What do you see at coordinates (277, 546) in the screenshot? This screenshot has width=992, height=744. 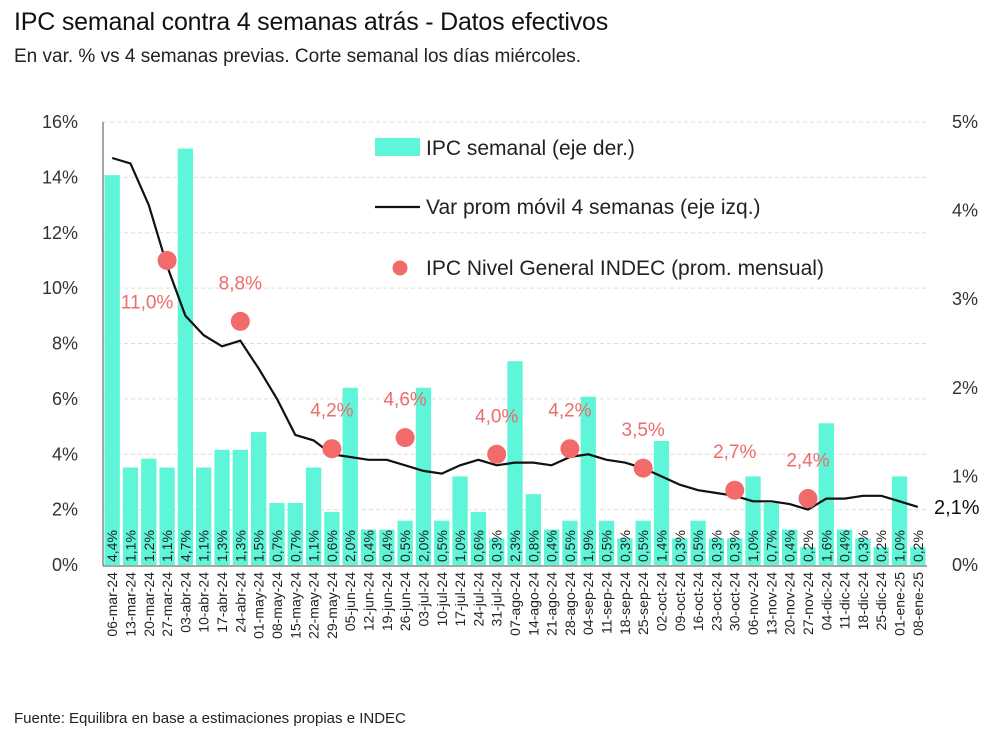 I see `bar-label: 0,7%` at bounding box center [277, 546].